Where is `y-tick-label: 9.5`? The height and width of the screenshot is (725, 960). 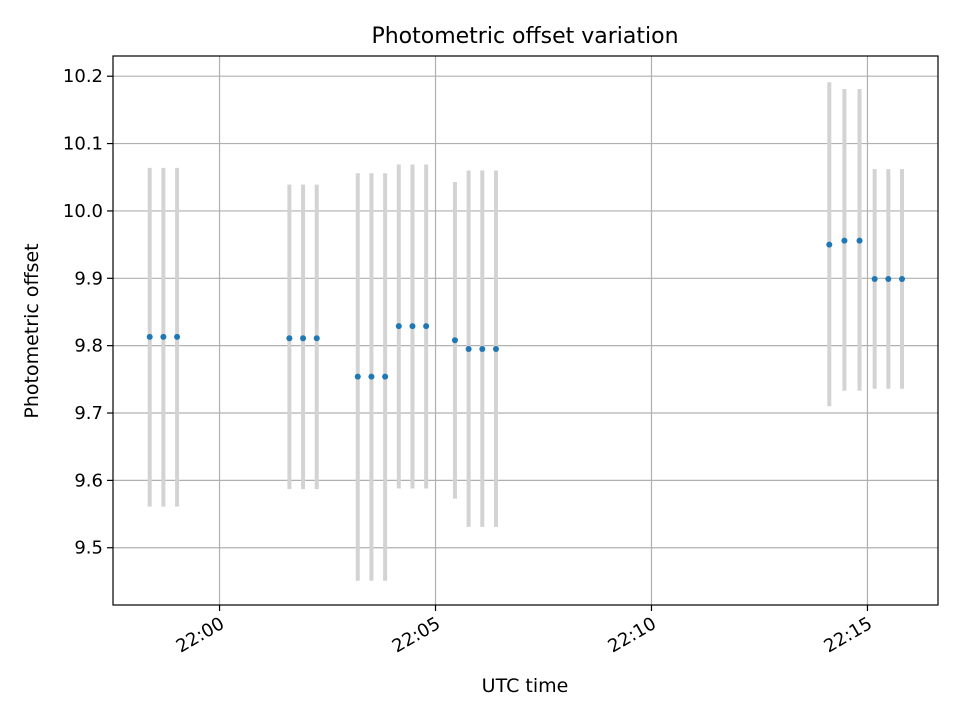 y-tick-label: 9.5 is located at coordinates (88, 548).